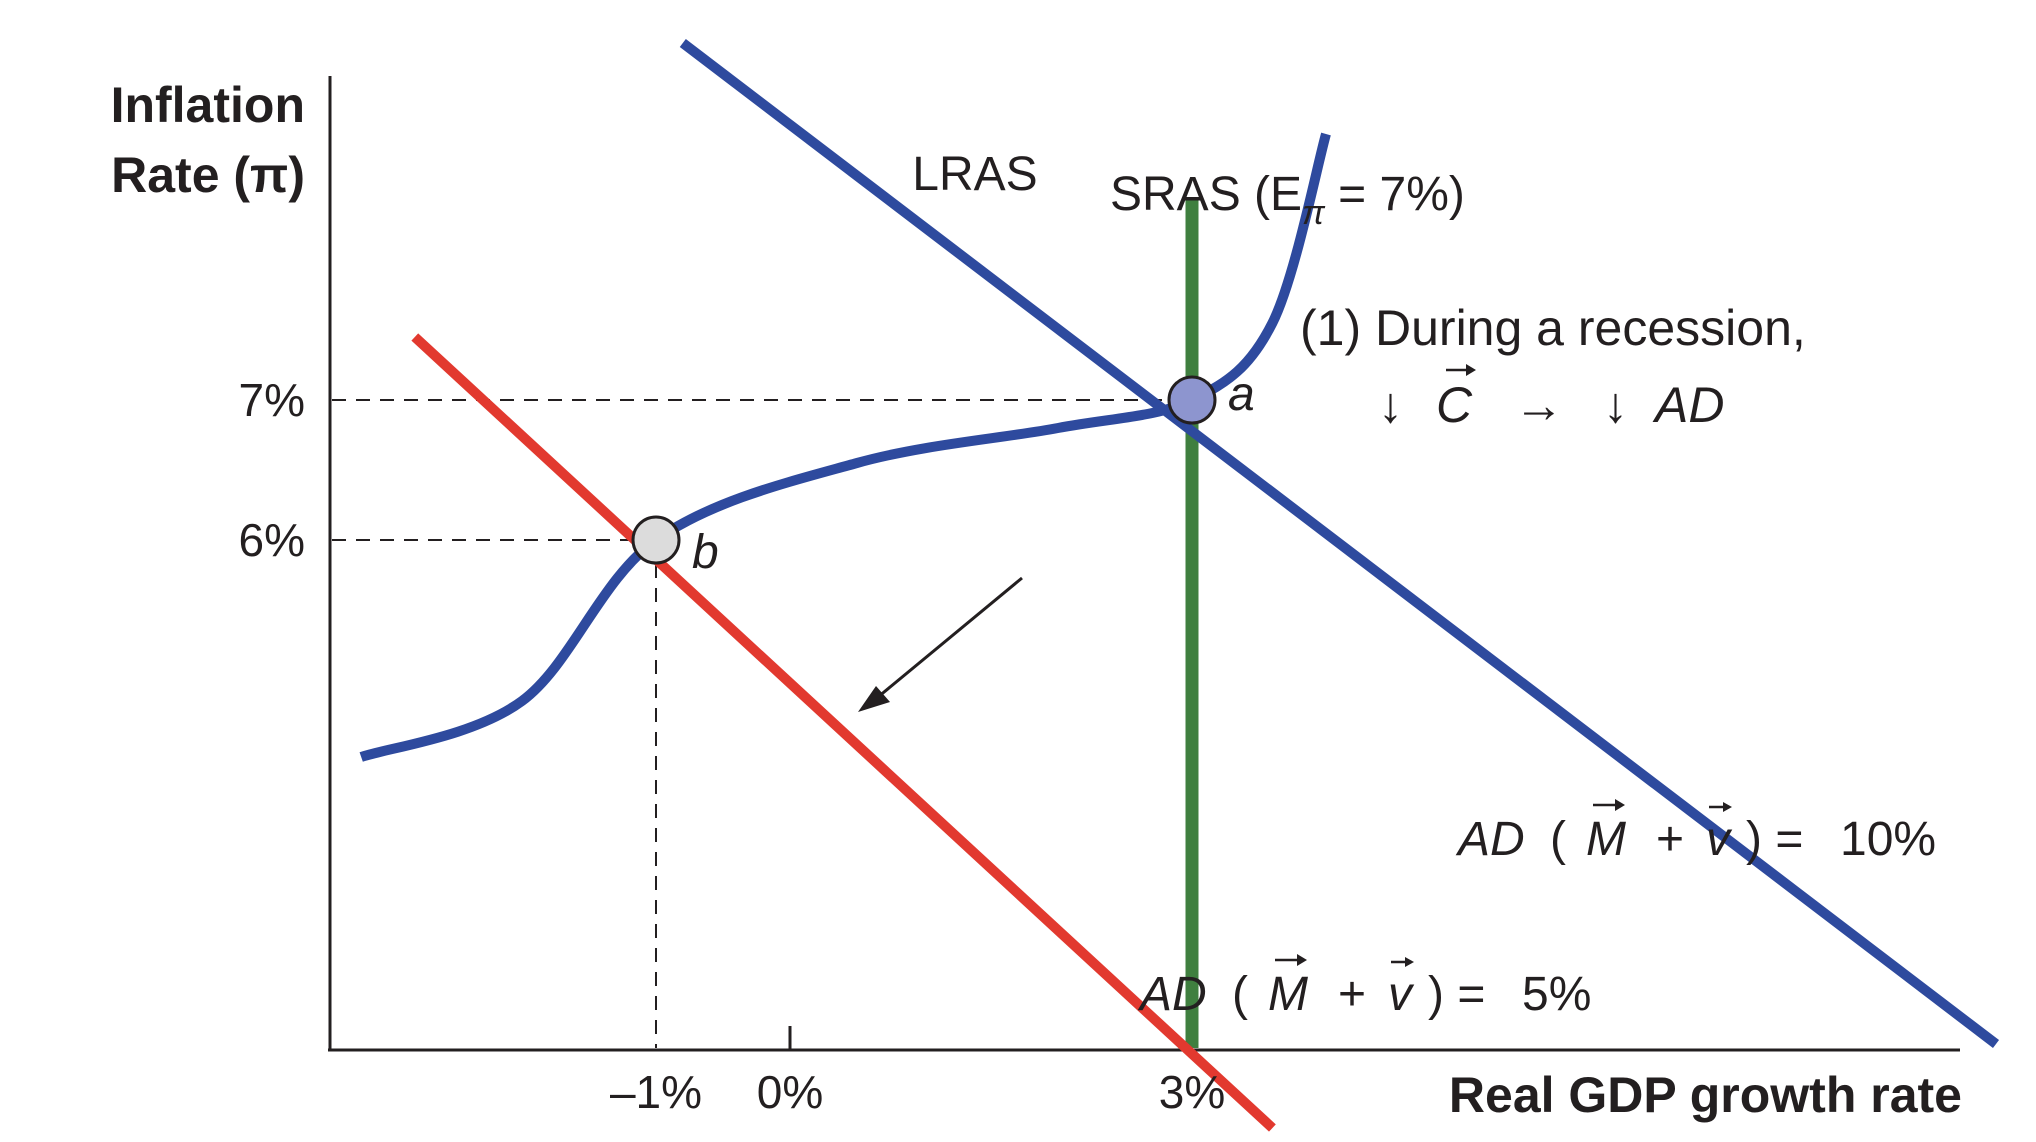  I want to click on point-label-b: b, so click(705, 552).